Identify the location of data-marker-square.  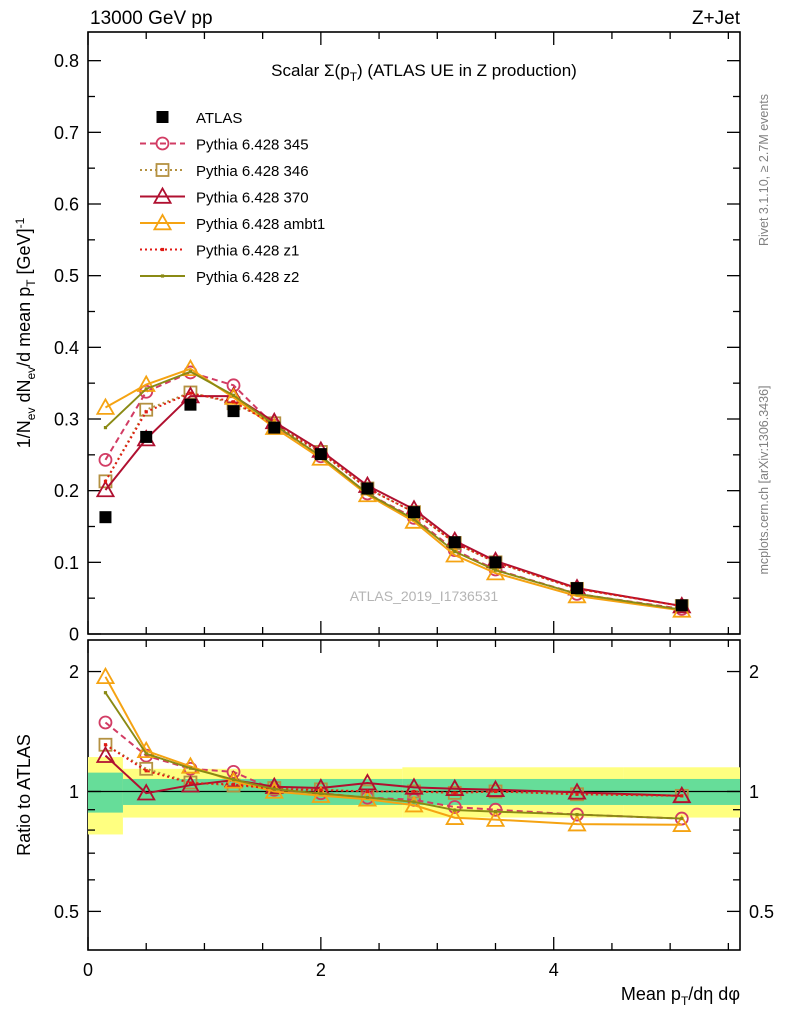
(146, 768).